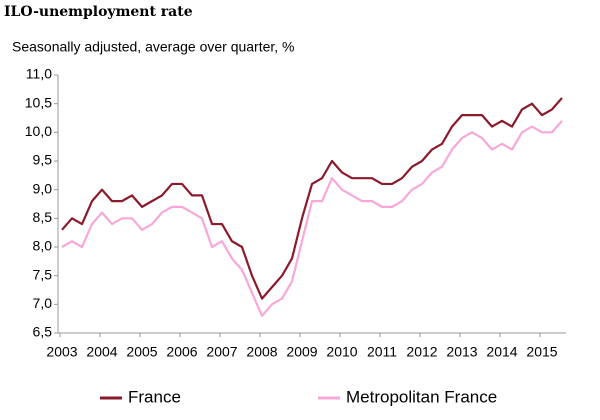 This screenshot has width=600, height=420. What do you see at coordinates (382, 352) in the screenshot?
I see `x-tick-label: 2011` at bounding box center [382, 352].